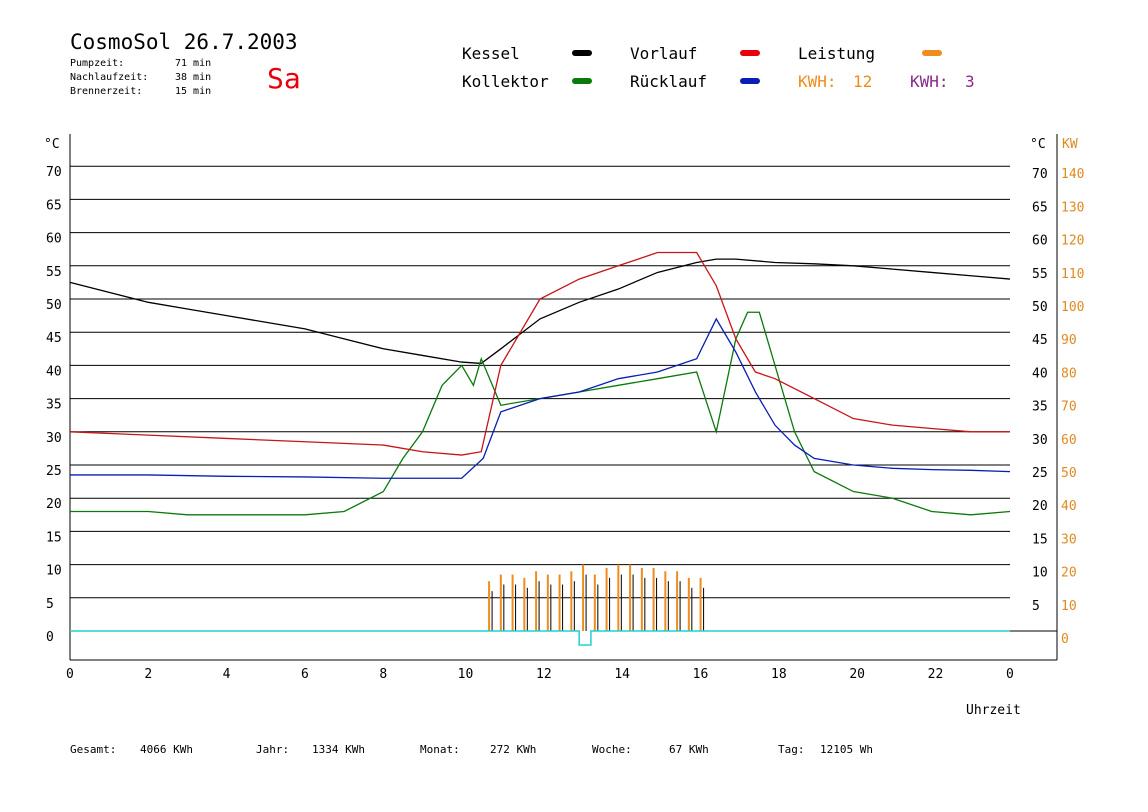 This screenshot has height=812, width=1148. I want to click on y-tick-label-left: 0, so click(50, 637).